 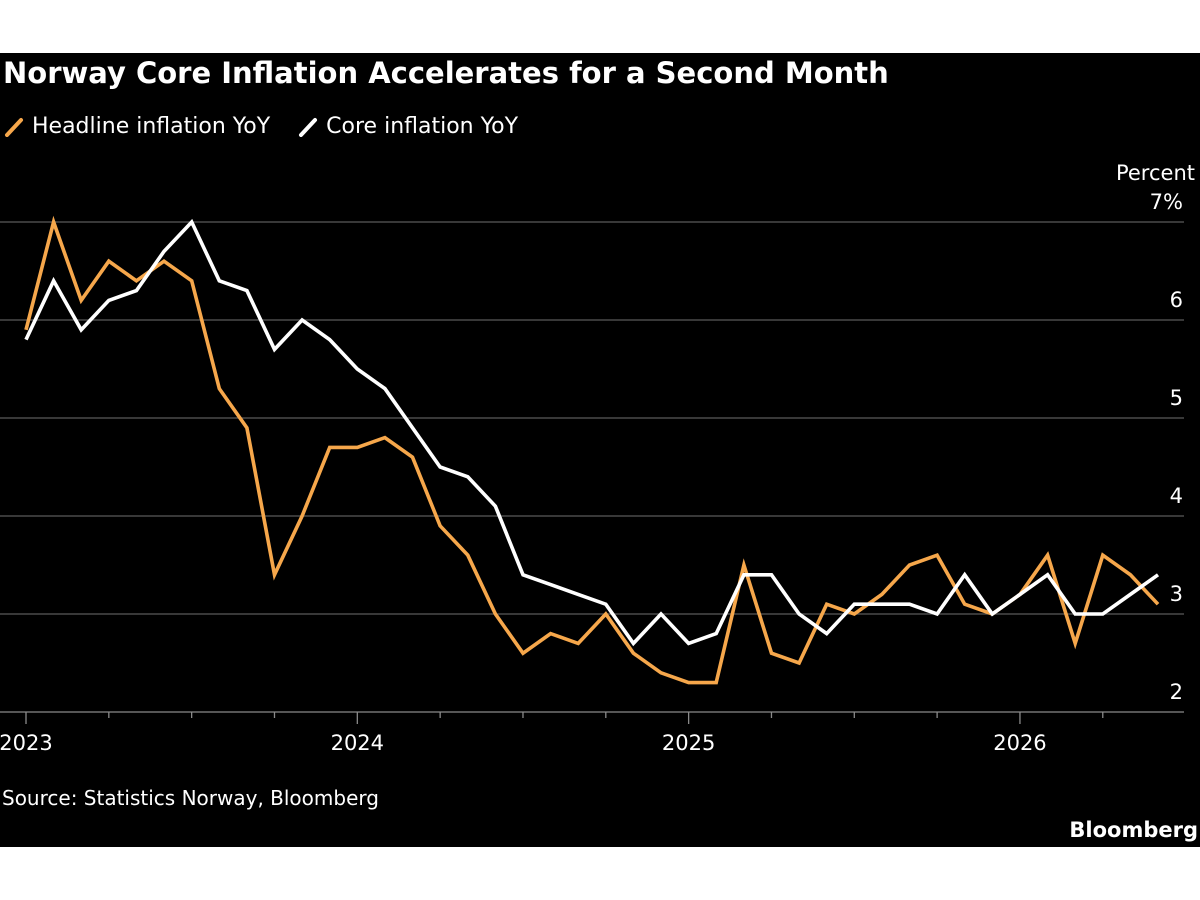 What do you see at coordinates (1176, 692) in the screenshot?
I see `y-tick-label-2: 2` at bounding box center [1176, 692].